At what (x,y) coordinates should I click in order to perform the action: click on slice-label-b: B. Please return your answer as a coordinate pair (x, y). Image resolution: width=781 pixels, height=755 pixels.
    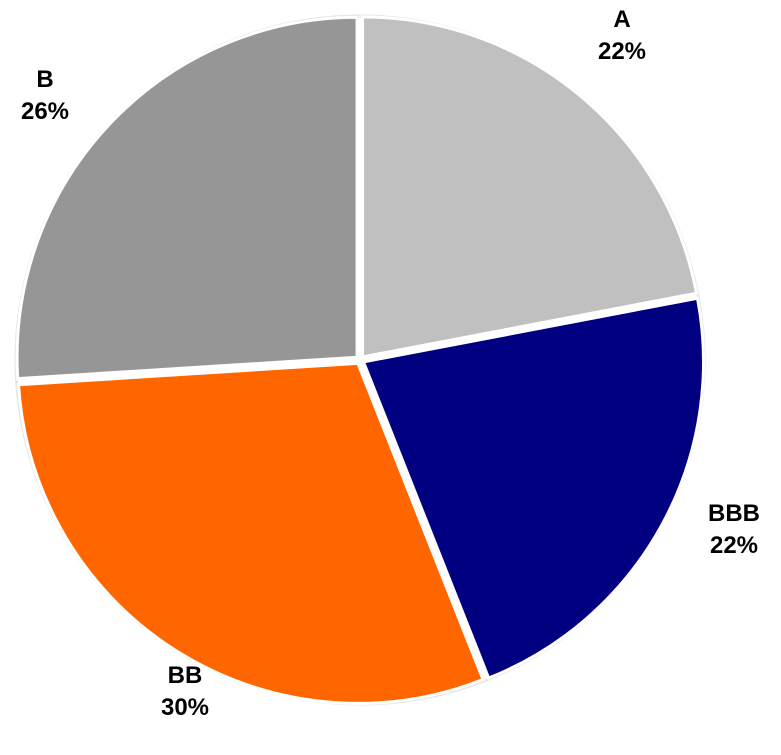
    Looking at the image, I should click on (44, 79).